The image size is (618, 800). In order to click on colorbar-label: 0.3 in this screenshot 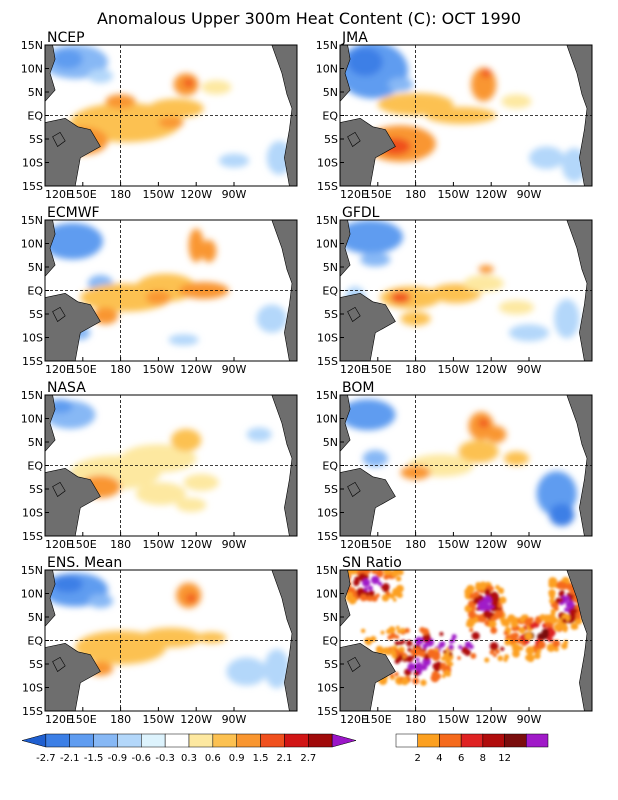, I will do `click(189, 758)`.